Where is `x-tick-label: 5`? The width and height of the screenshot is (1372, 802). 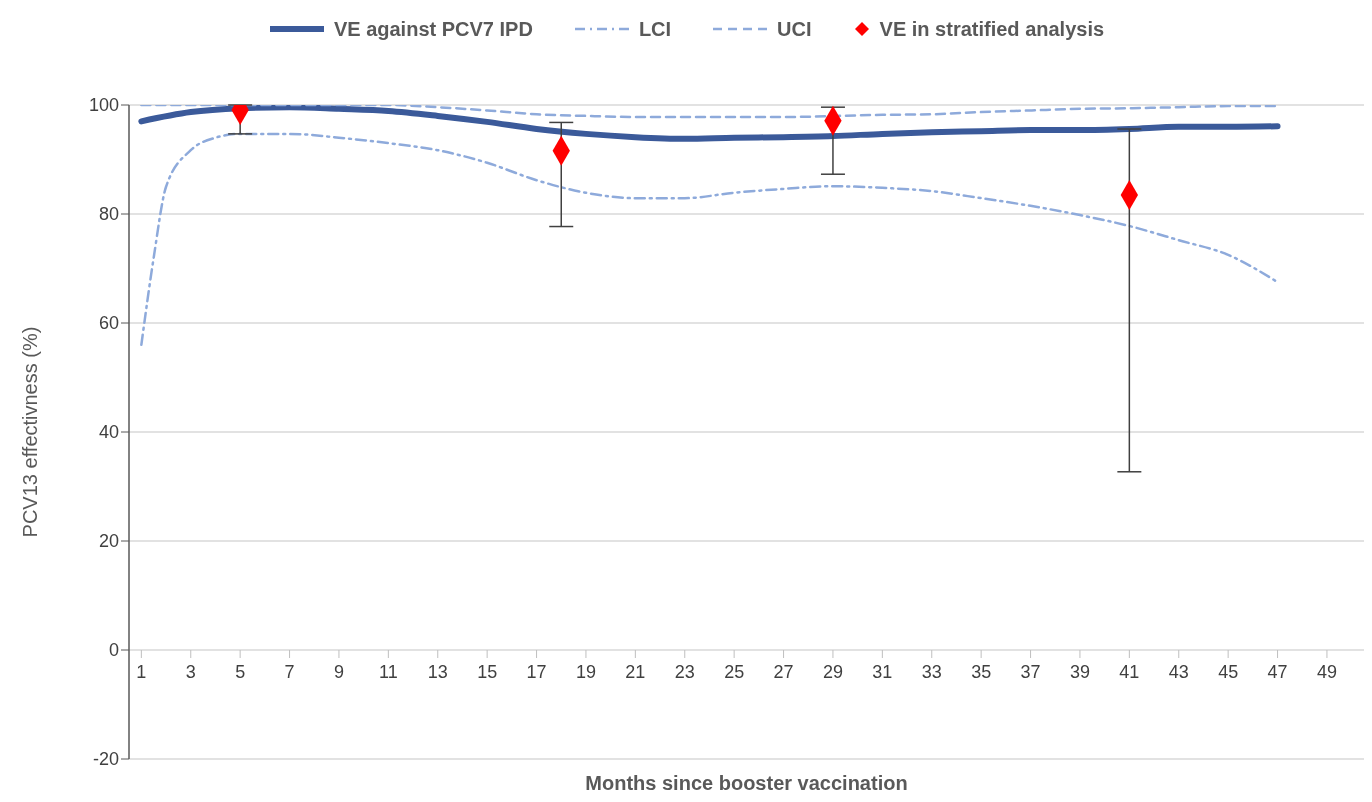
x-tick-label: 5 is located at coordinates (240, 672).